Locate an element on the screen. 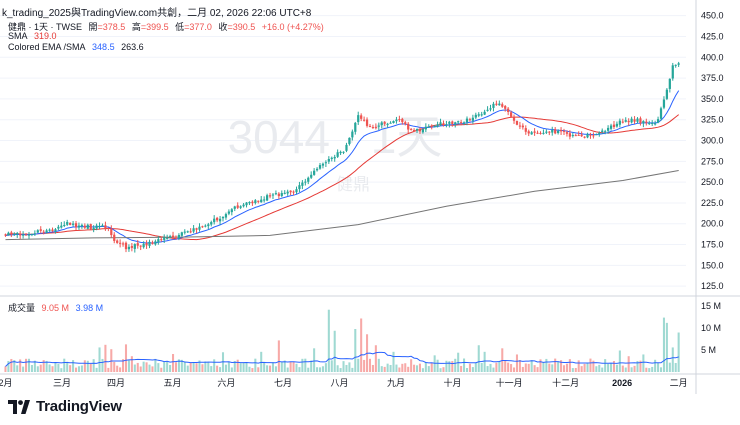  legend-volume-label: 成交量 is located at coordinates (22, 308).